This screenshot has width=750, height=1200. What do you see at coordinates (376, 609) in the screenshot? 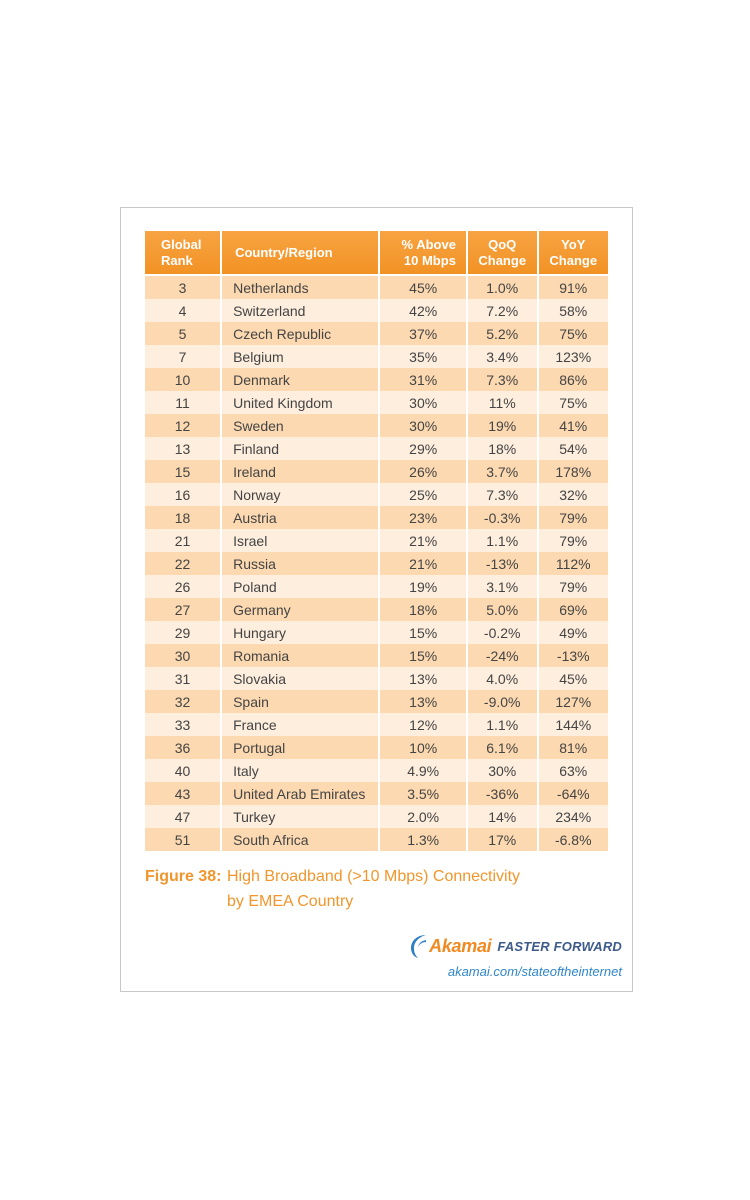
I see `table-row: 27 Germany 18% 5.0% 69%` at bounding box center [376, 609].